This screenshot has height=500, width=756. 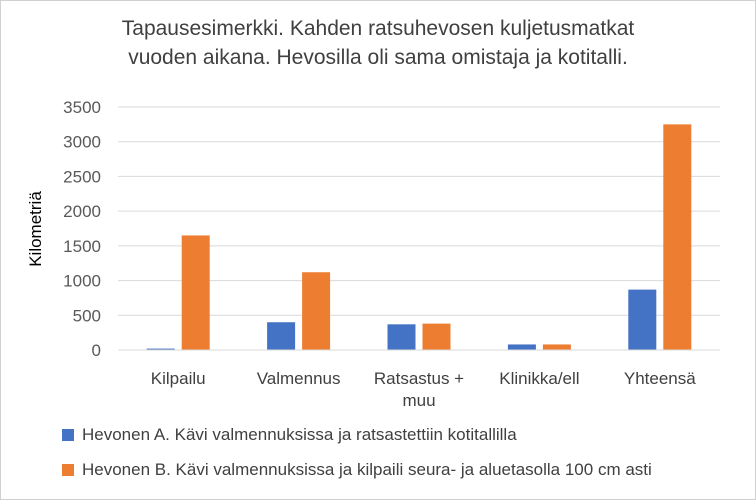 What do you see at coordinates (299, 378) in the screenshot?
I see `x-tick-label: Valmennus` at bounding box center [299, 378].